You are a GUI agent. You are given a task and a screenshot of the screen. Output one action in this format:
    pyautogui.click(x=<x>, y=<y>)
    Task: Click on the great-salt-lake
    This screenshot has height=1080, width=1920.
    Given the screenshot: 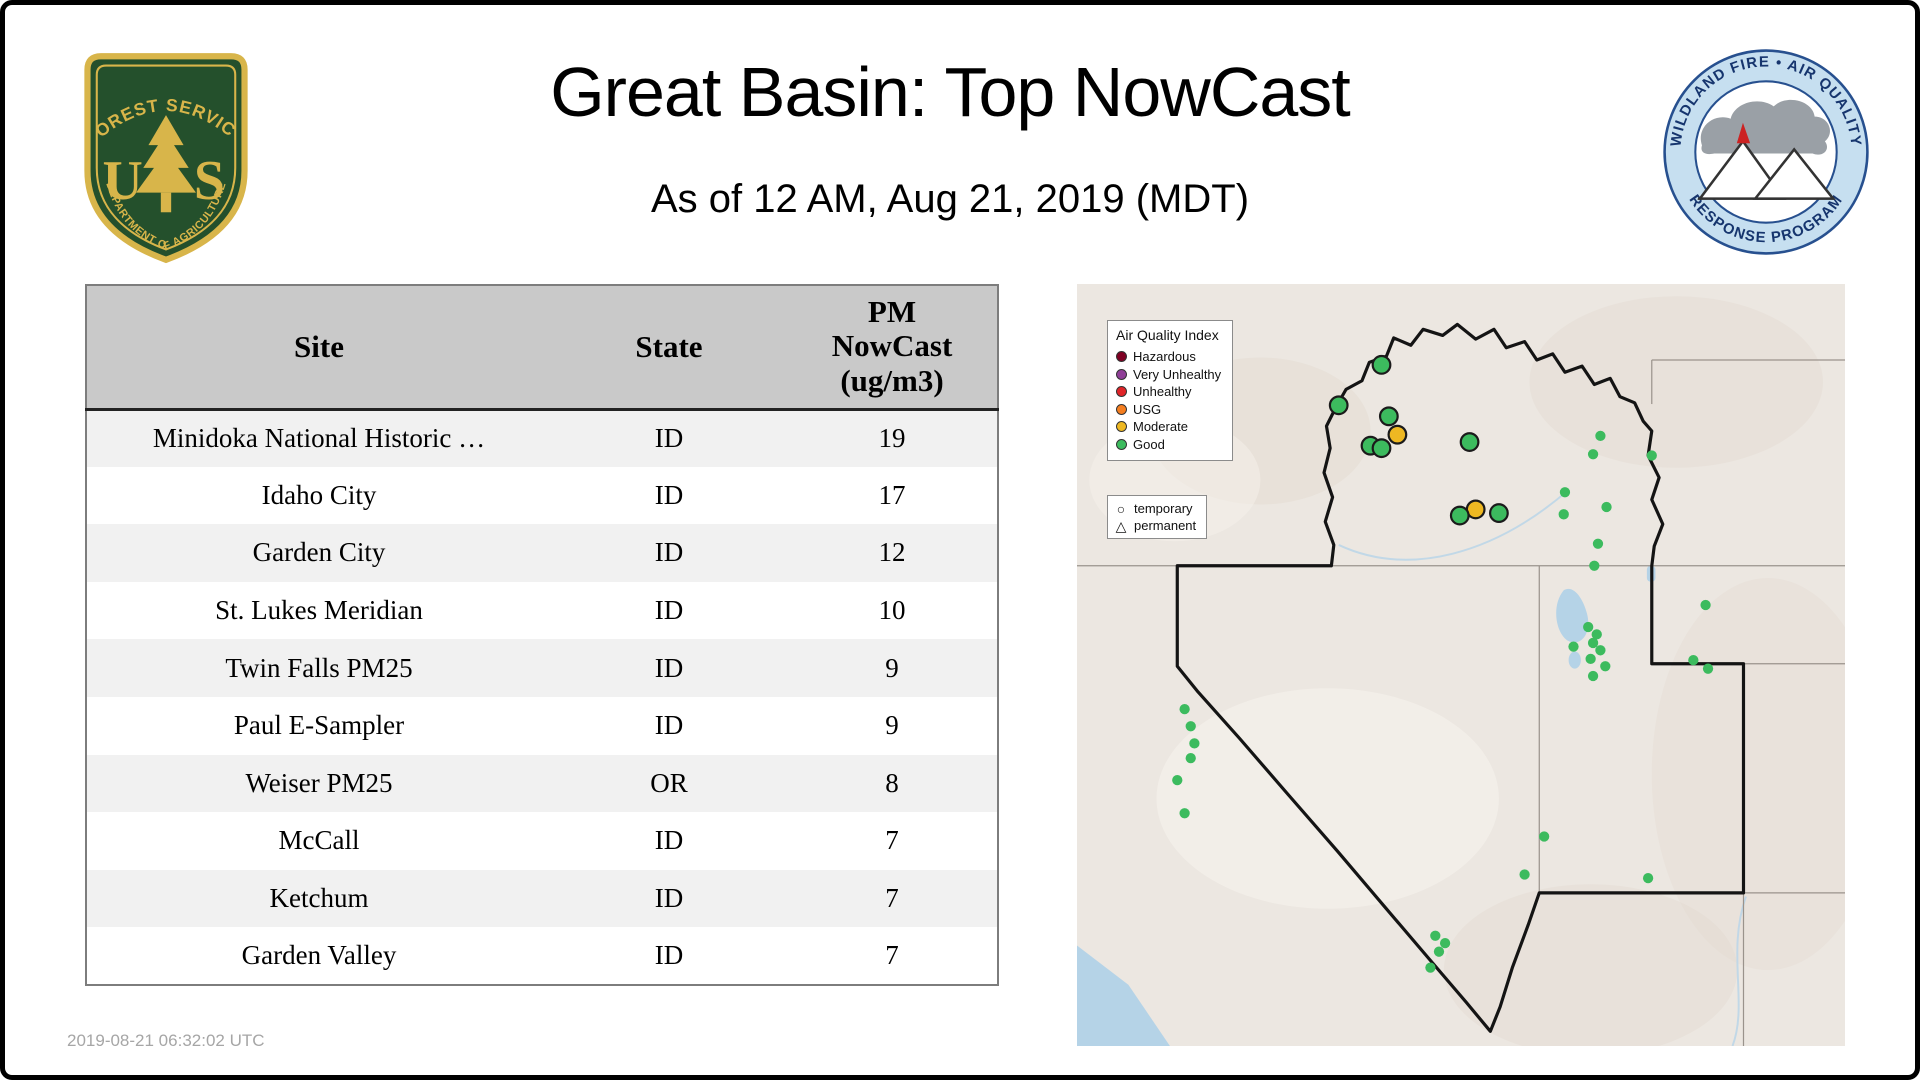 What is the action you would take?
    pyautogui.click(x=1572, y=615)
    